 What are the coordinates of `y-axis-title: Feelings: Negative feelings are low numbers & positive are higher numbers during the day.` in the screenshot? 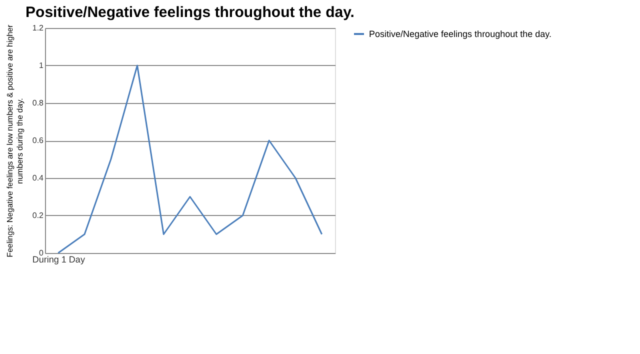 It's located at (14, 141).